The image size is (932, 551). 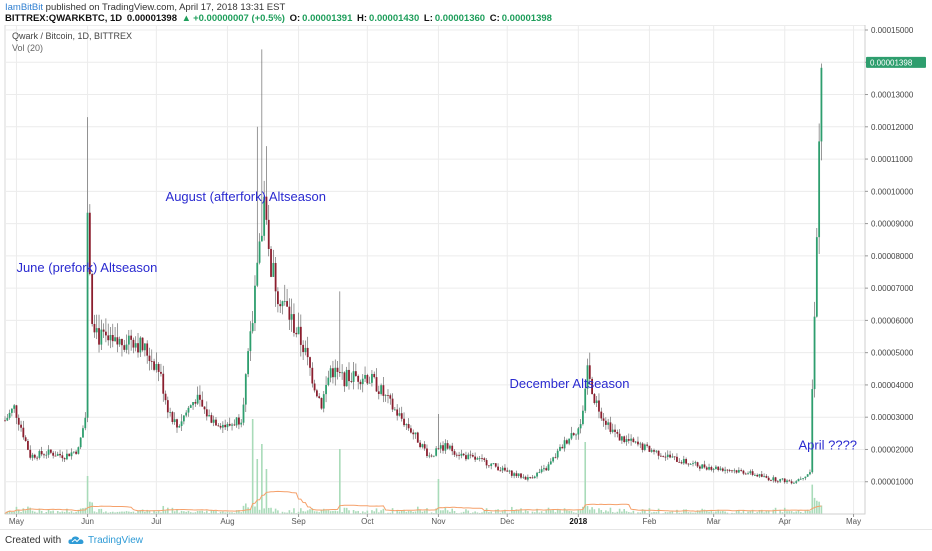 I want to click on high-label: H:, so click(x=362, y=18).